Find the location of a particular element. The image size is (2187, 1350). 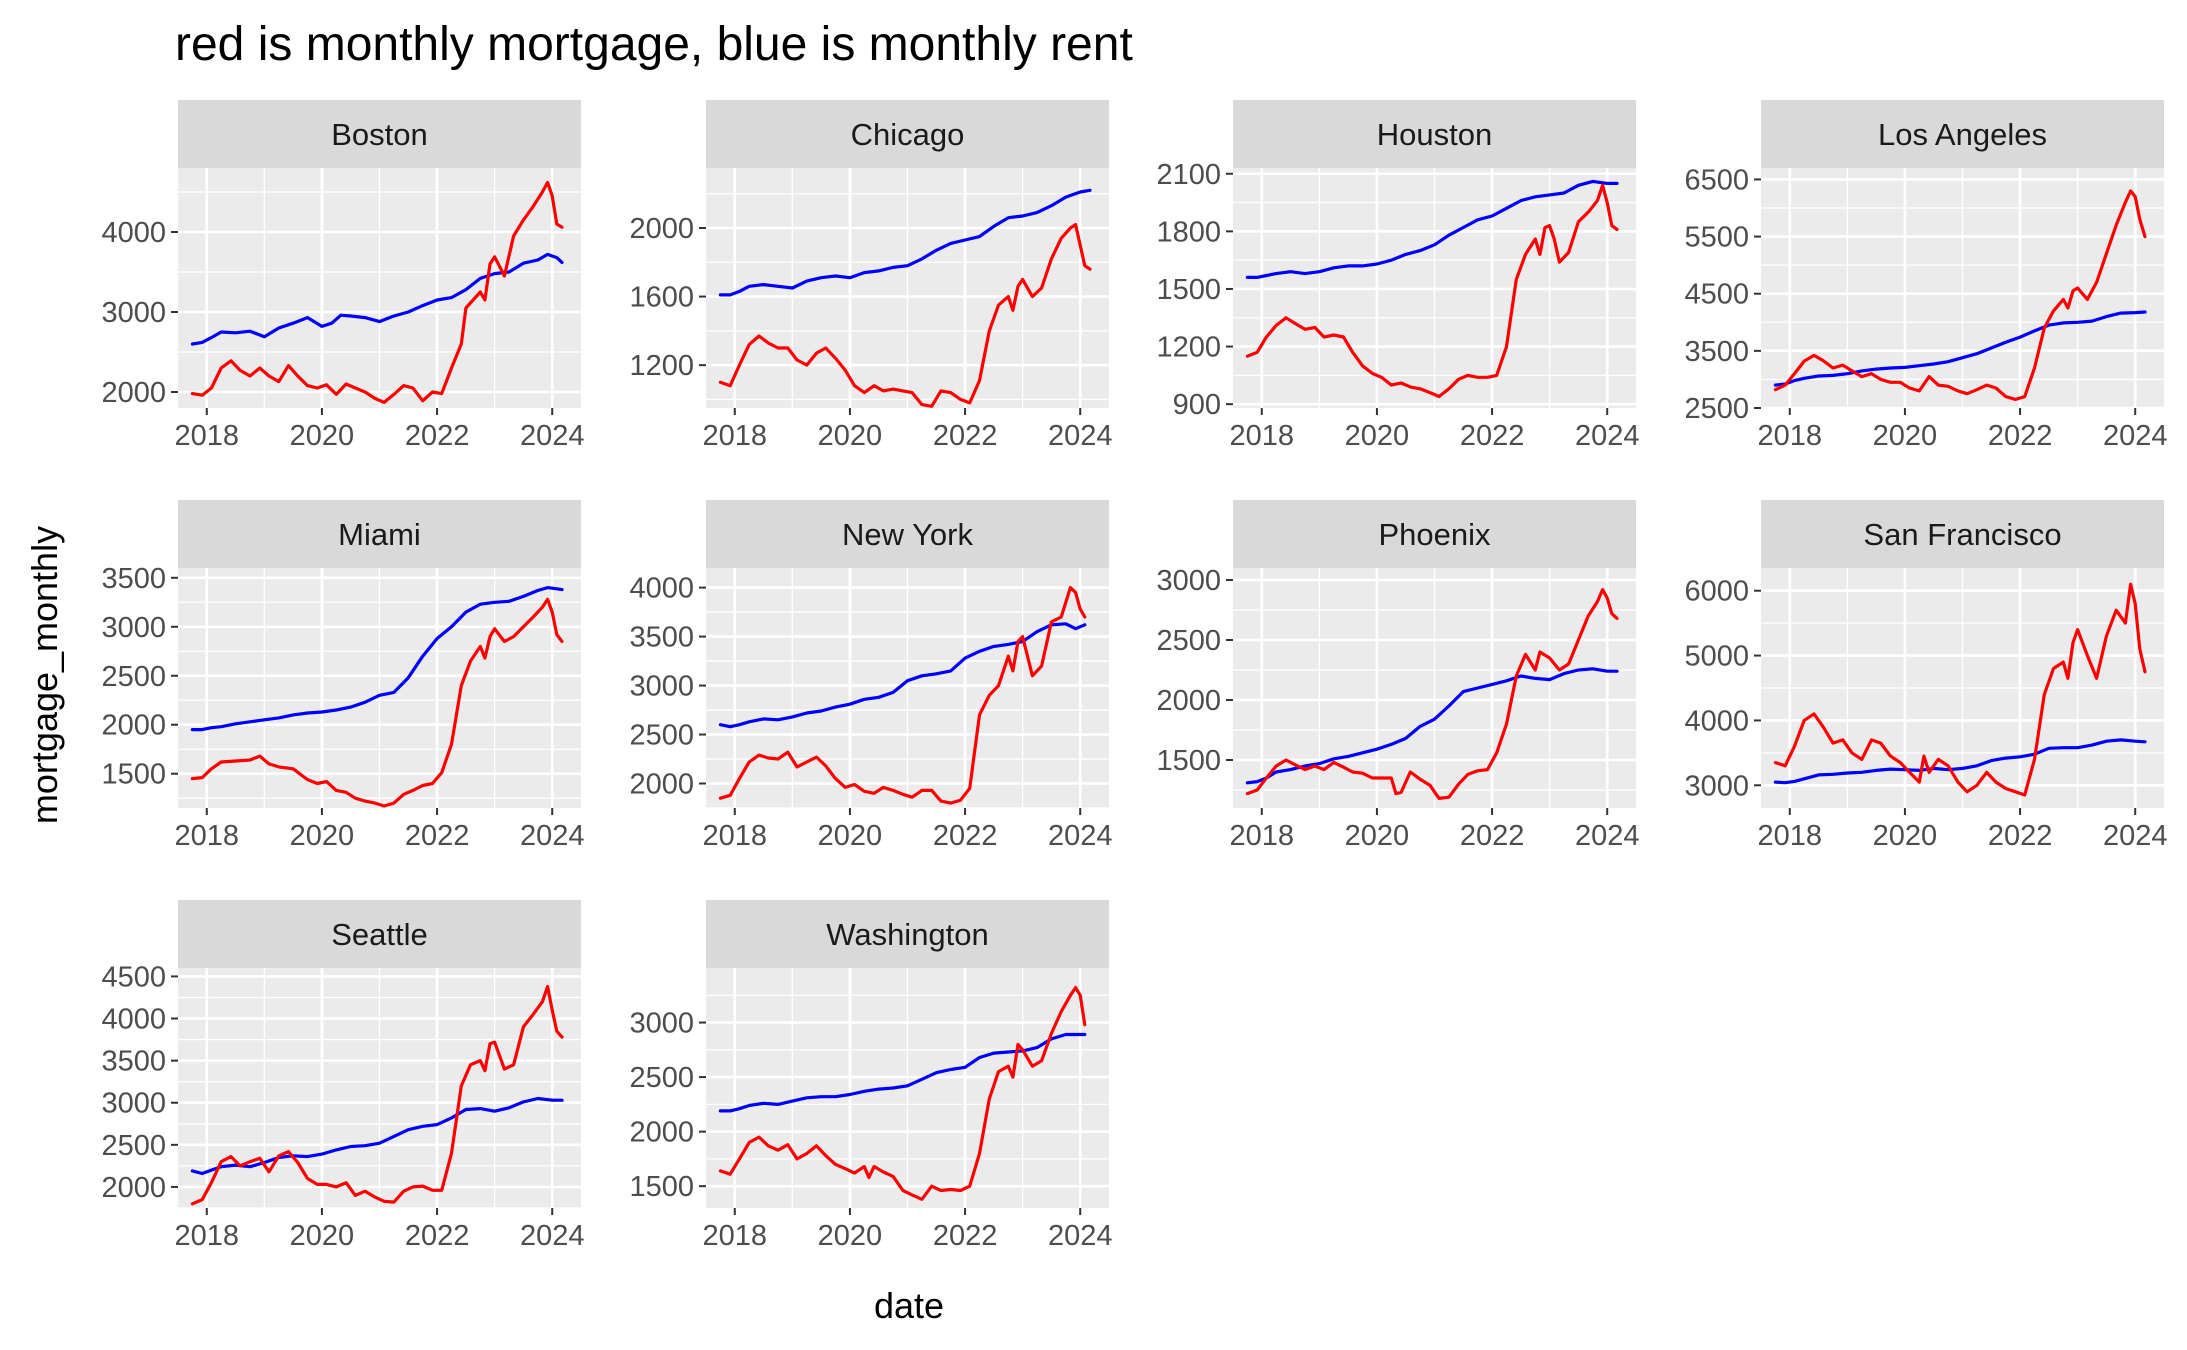

mortgage-line-chicago is located at coordinates (905, 315).